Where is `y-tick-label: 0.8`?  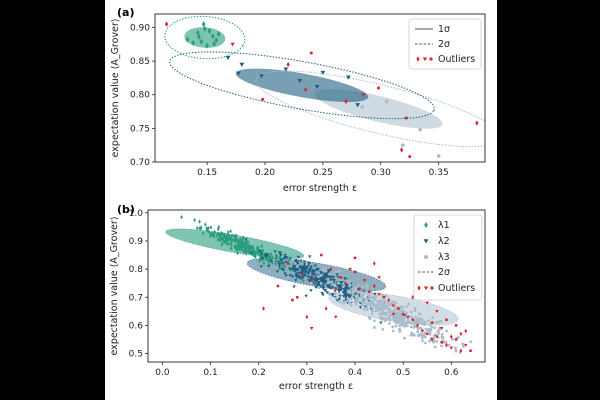
y-tick-label: 0.8 is located at coordinates (136, 270).